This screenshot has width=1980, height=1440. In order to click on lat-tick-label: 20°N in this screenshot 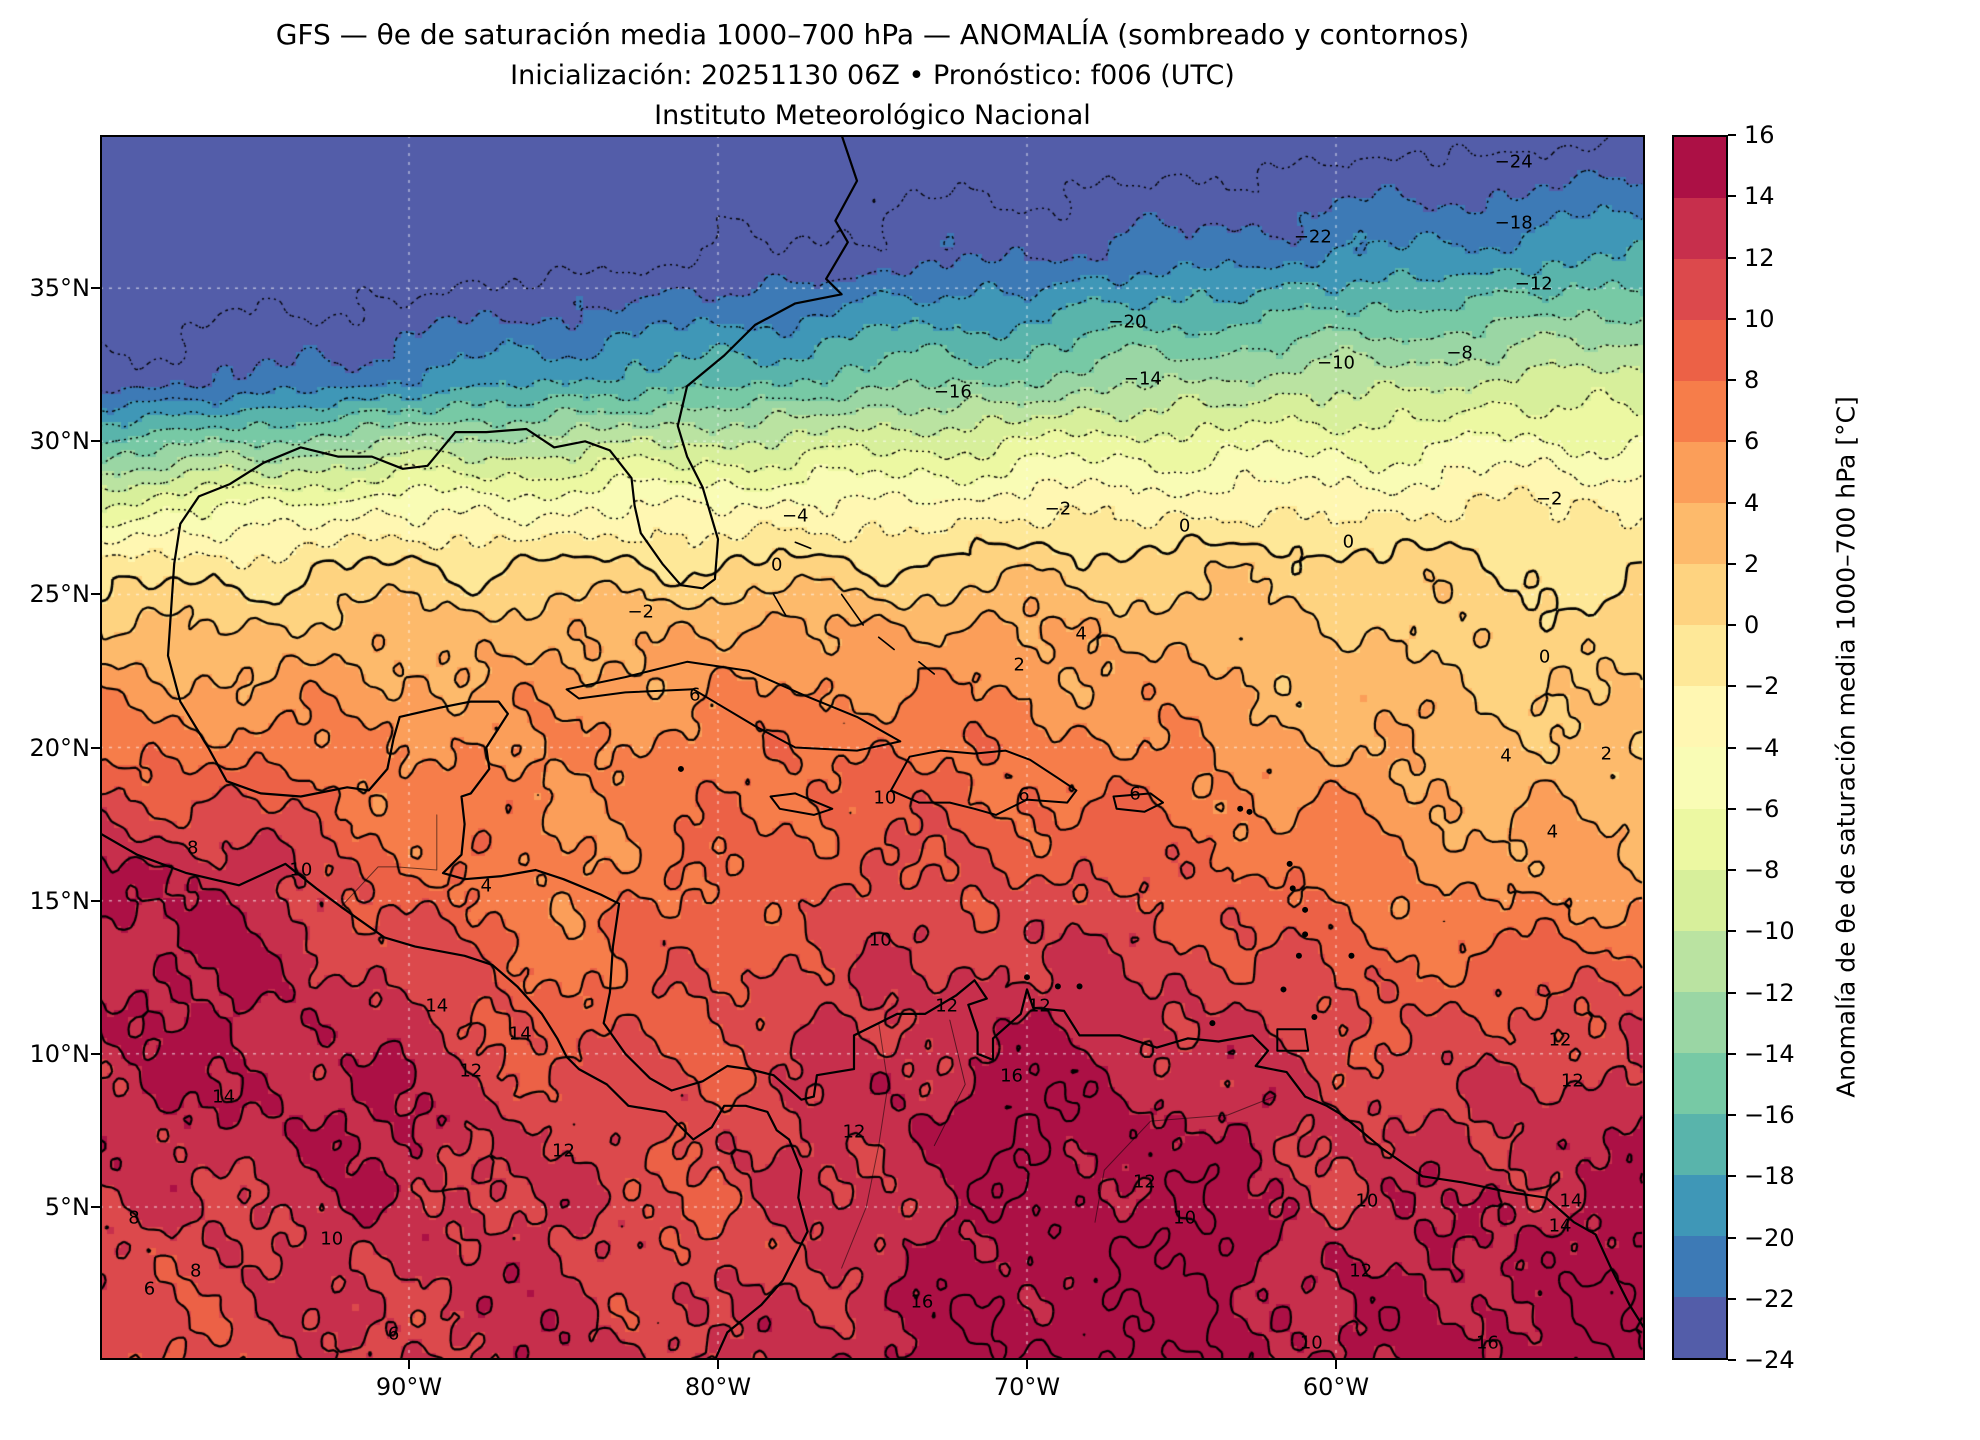, I will do `click(60, 747)`.